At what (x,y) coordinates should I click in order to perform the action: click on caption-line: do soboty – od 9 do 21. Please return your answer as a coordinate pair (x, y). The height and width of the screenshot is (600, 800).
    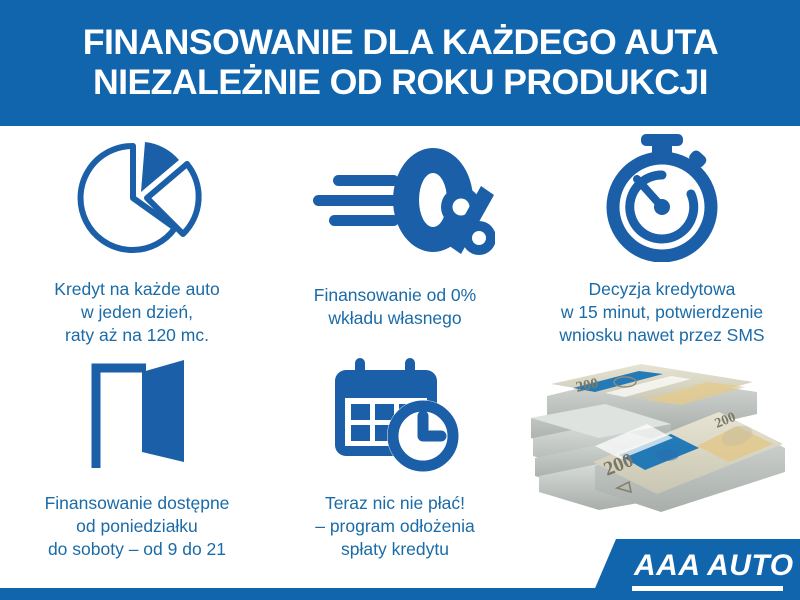
    Looking at the image, I should click on (137, 549).